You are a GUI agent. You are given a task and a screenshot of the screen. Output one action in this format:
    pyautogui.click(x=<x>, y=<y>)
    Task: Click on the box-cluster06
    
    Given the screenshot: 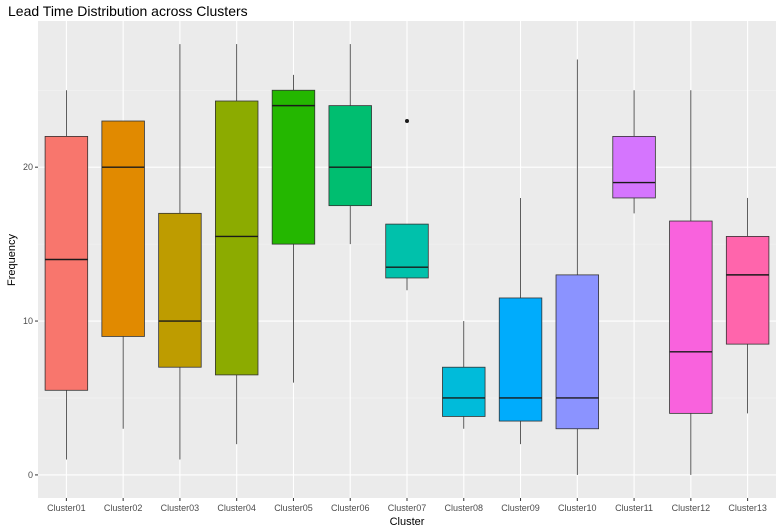 What is the action you would take?
    pyautogui.click(x=350, y=144)
    